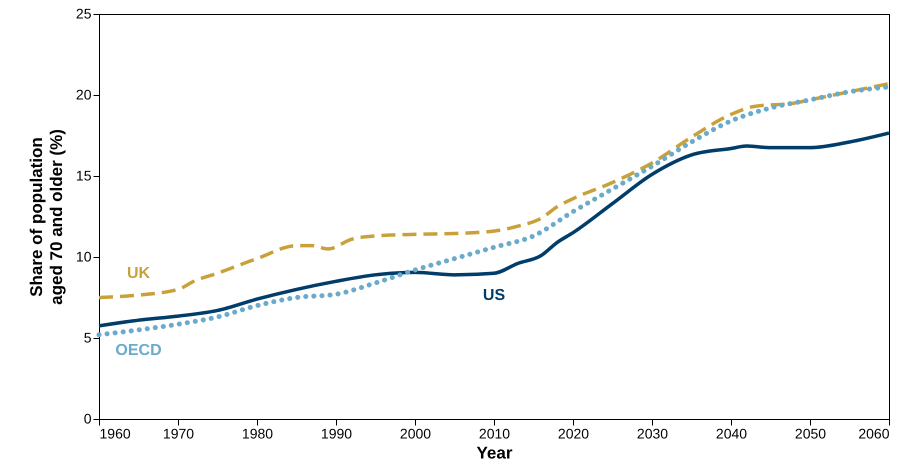 The height and width of the screenshot is (469, 910). Describe the element at coordinates (574, 434) in the screenshot. I see `x-tick-label: 2020` at that location.